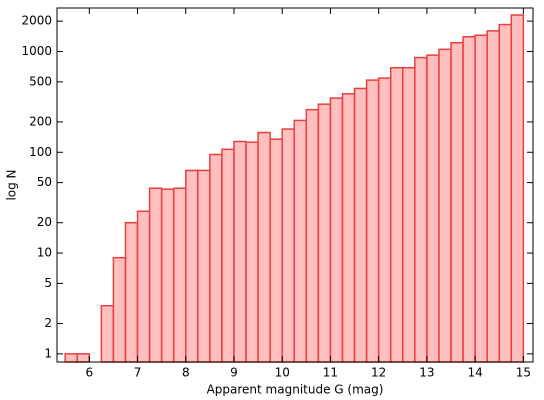  What do you see at coordinates (330, 373) in the screenshot?
I see `x-tick-label: 11` at bounding box center [330, 373].